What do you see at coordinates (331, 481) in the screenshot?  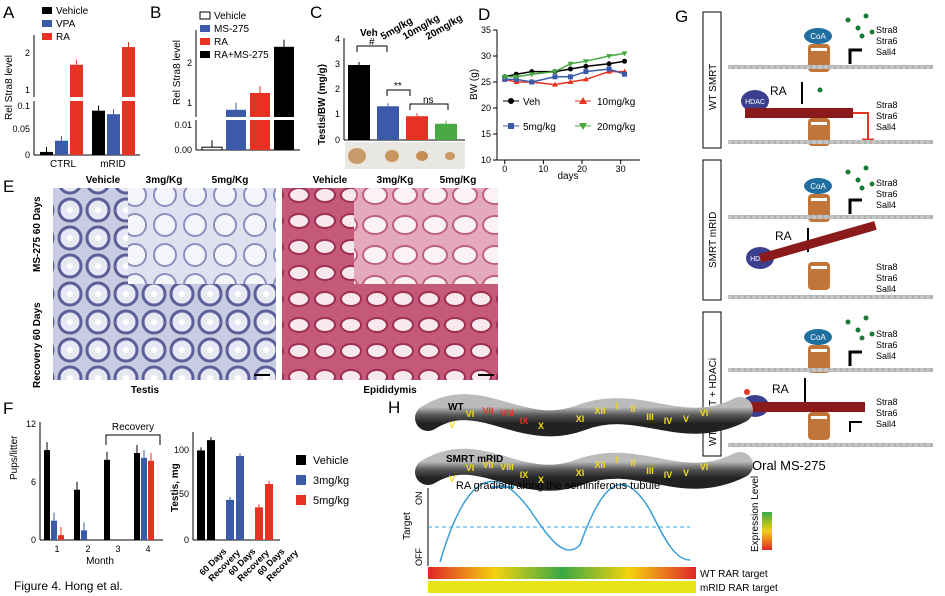 I see `legend-3mg: 3mg/kg` at bounding box center [331, 481].